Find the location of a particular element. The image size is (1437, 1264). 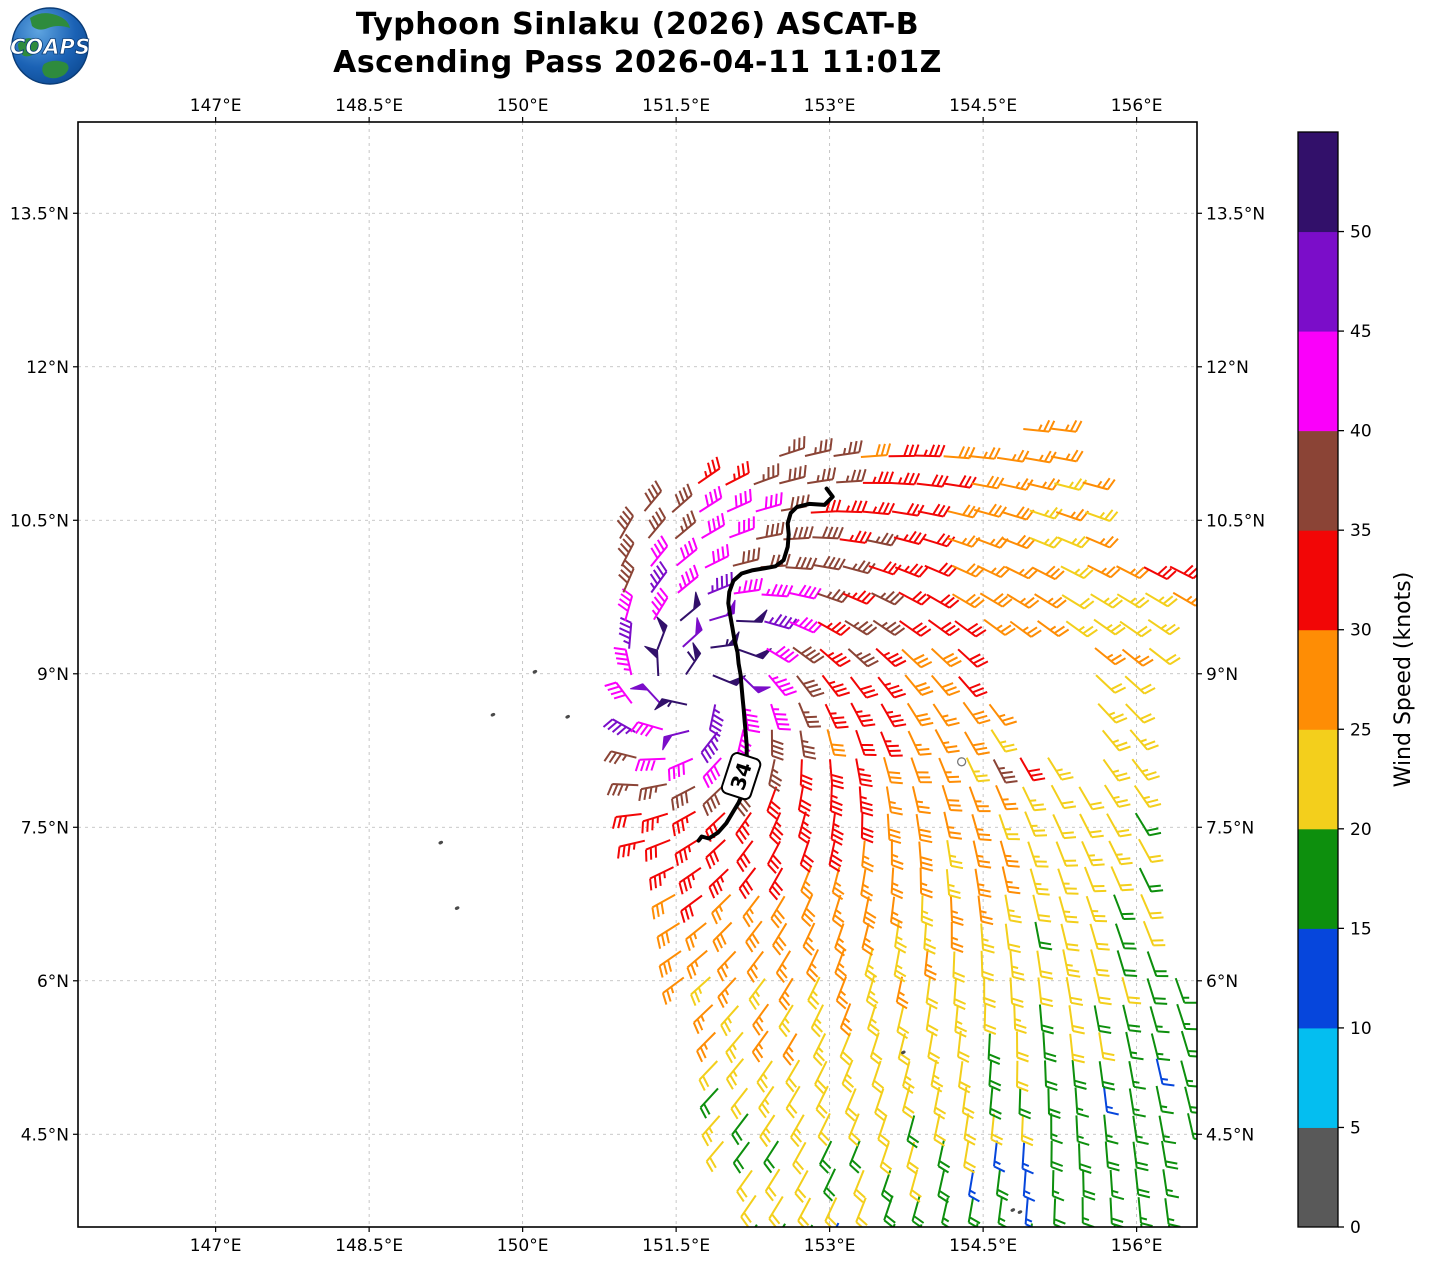

colorbar-tick-label: 30 is located at coordinates (1361, 631).